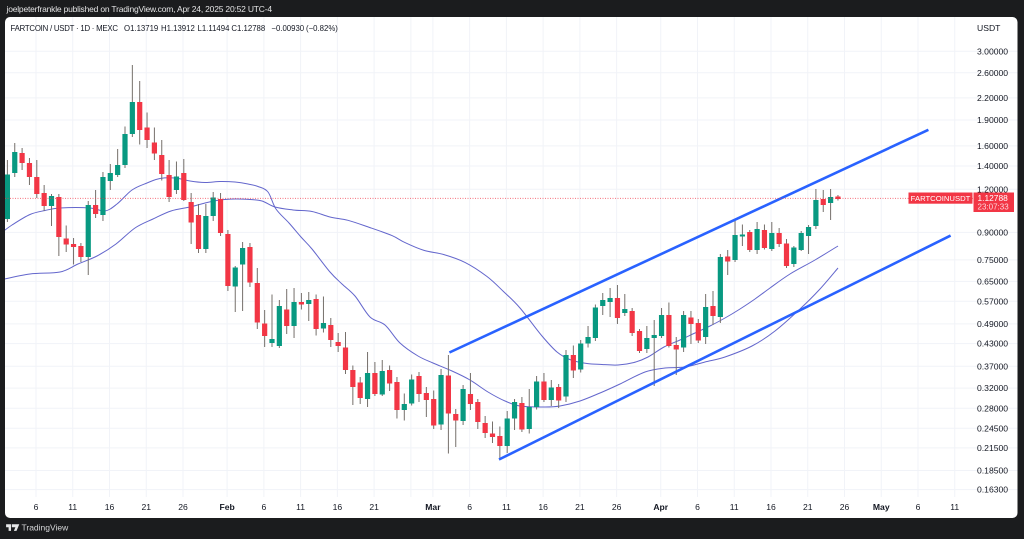 This screenshot has width=1024, height=539. What do you see at coordinates (881, 507) in the screenshot?
I see `svg-text: May` at bounding box center [881, 507].